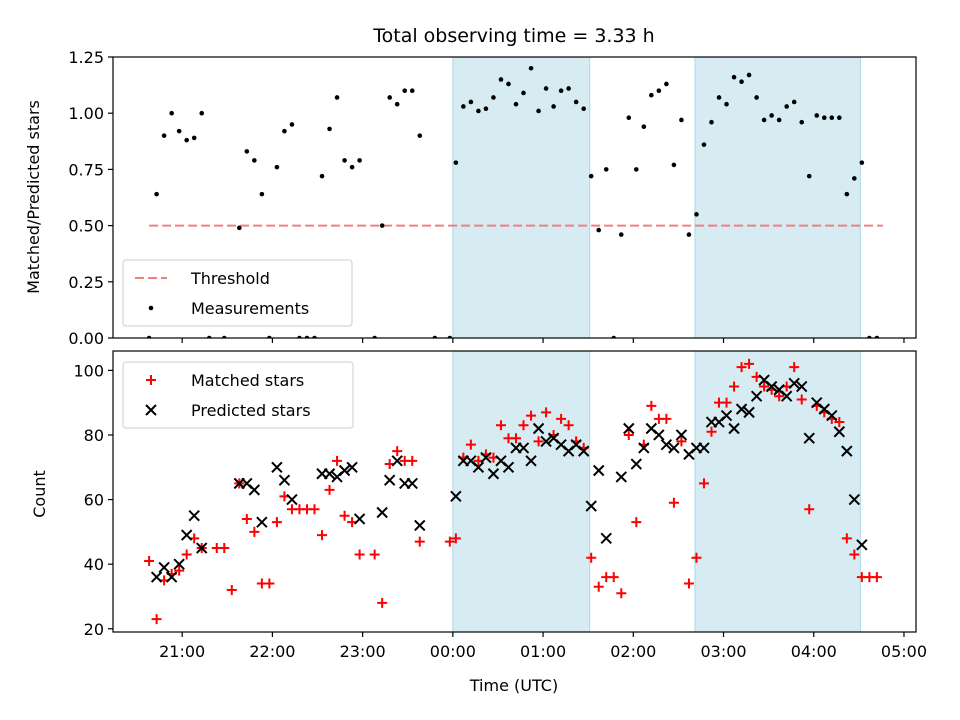 The height and width of the screenshot is (720, 960). I want to click on chart-title: Total observing time = 3.33 h, so click(513, 36).